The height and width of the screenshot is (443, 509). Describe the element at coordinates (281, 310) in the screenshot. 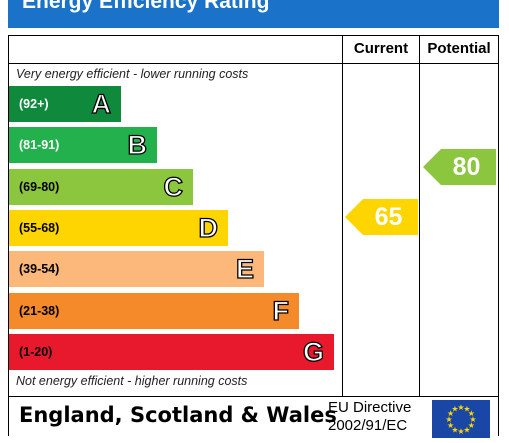

I see `band-letter: F` at that location.